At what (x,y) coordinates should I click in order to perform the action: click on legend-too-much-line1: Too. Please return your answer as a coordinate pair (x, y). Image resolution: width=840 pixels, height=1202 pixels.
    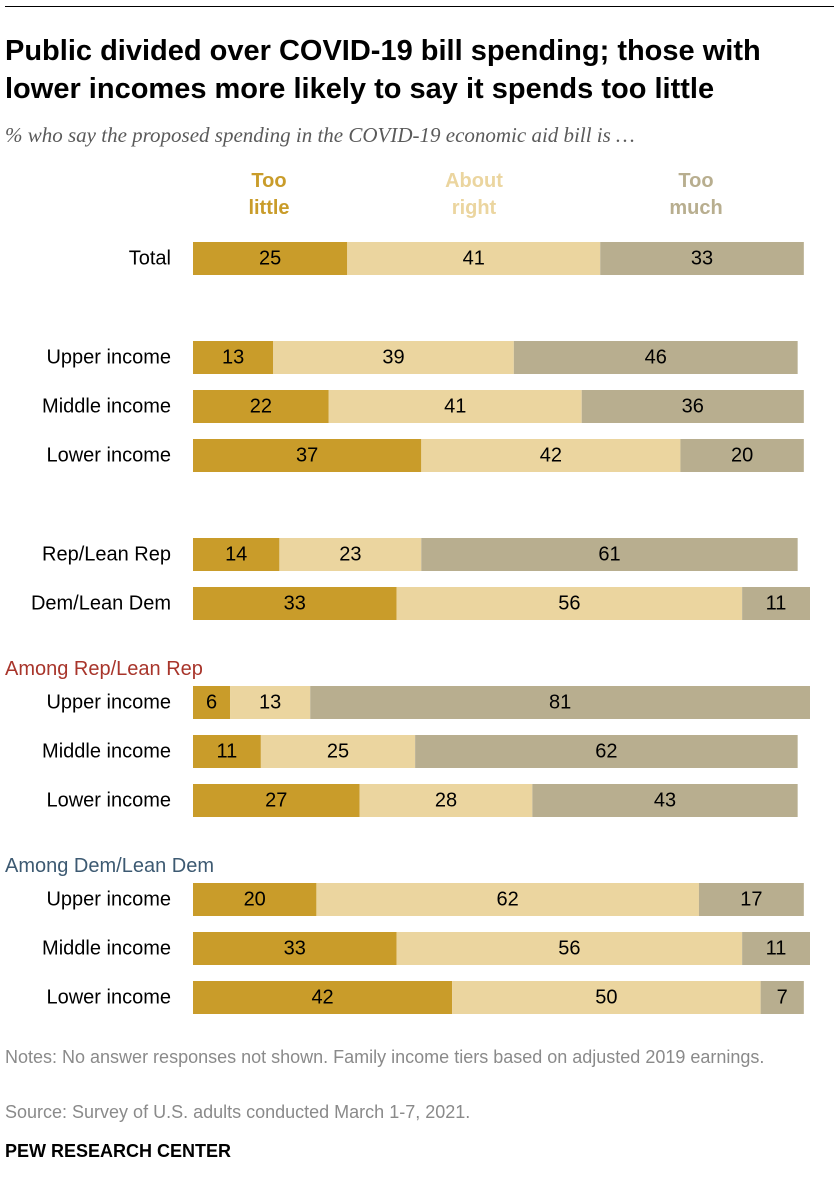
    Looking at the image, I should click on (696, 181).